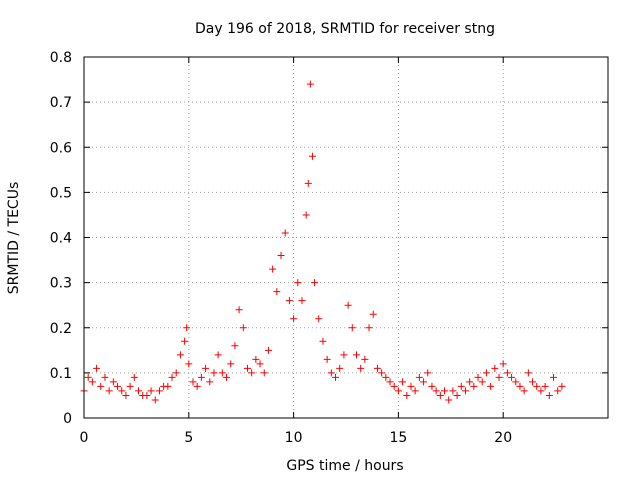 The height and width of the screenshot is (480, 640). What do you see at coordinates (61, 239) in the screenshot?
I see `y-tick-label: 0.4` at bounding box center [61, 239].